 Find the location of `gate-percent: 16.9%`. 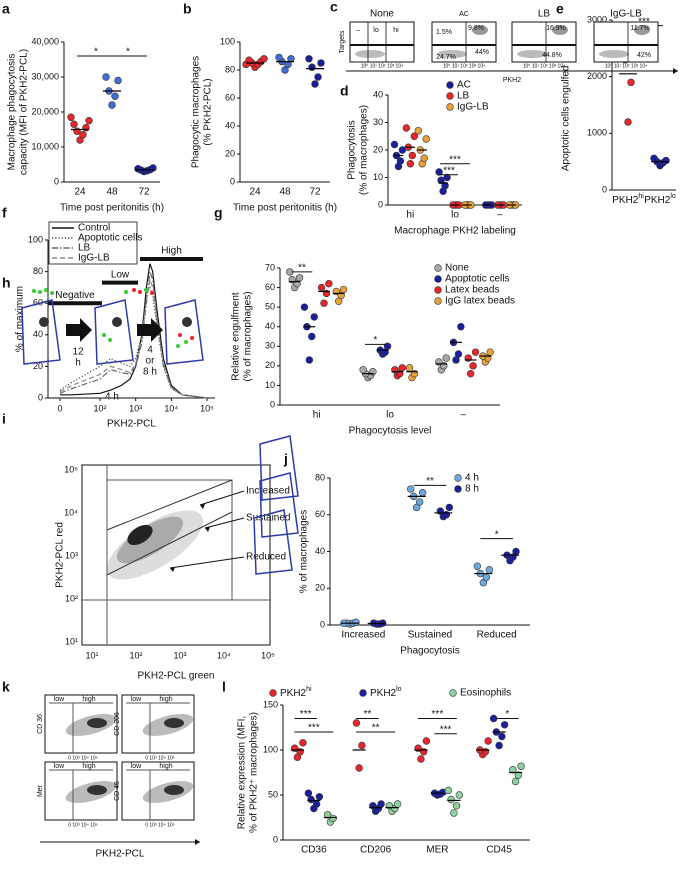

gate-percent: 16.9% is located at coordinates (556, 28).